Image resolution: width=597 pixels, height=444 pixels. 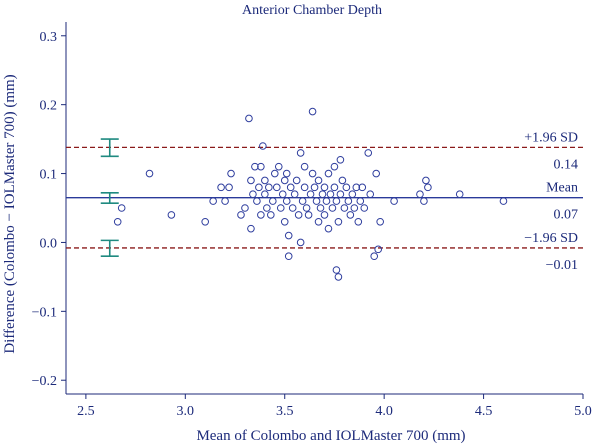 What do you see at coordinates (186, 411) in the screenshot?
I see `x-tick-label: 3.0` at bounding box center [186, 411].